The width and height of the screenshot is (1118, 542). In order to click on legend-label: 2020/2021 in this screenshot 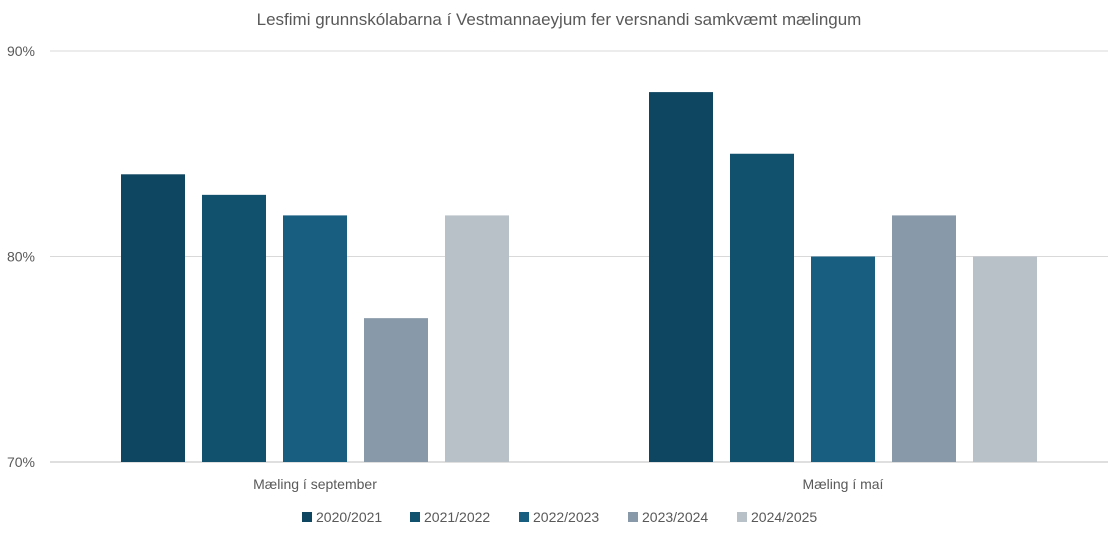, I will do `click(349, 517)`.